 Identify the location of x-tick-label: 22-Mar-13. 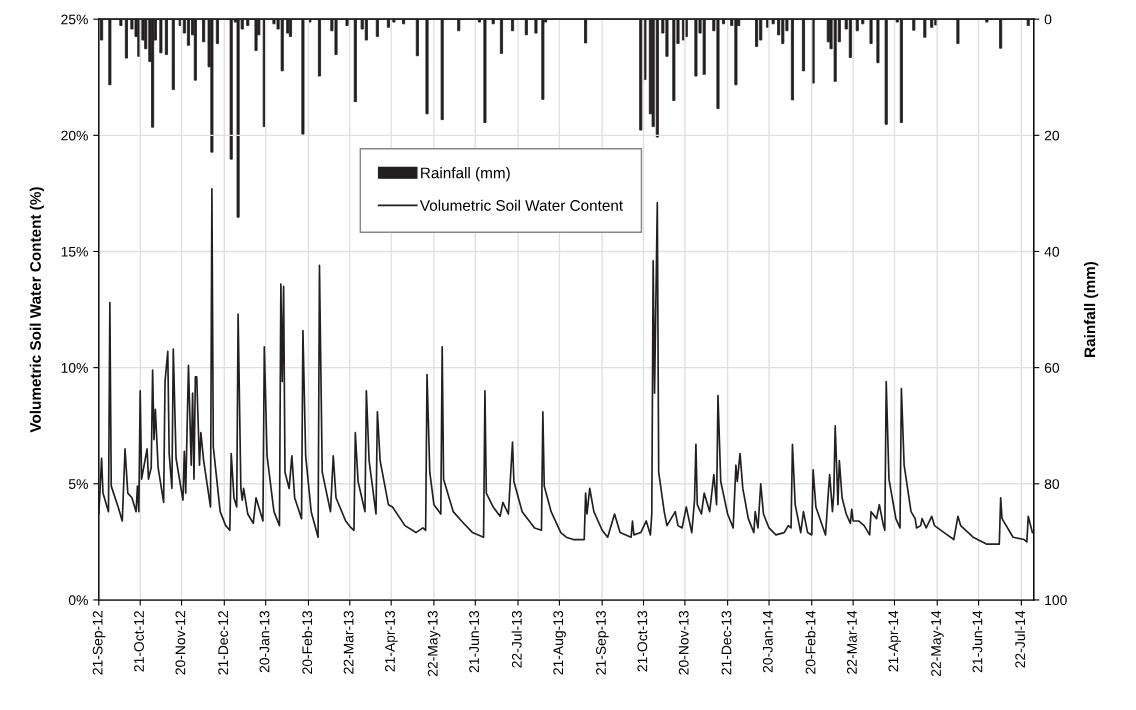
(348, 642).